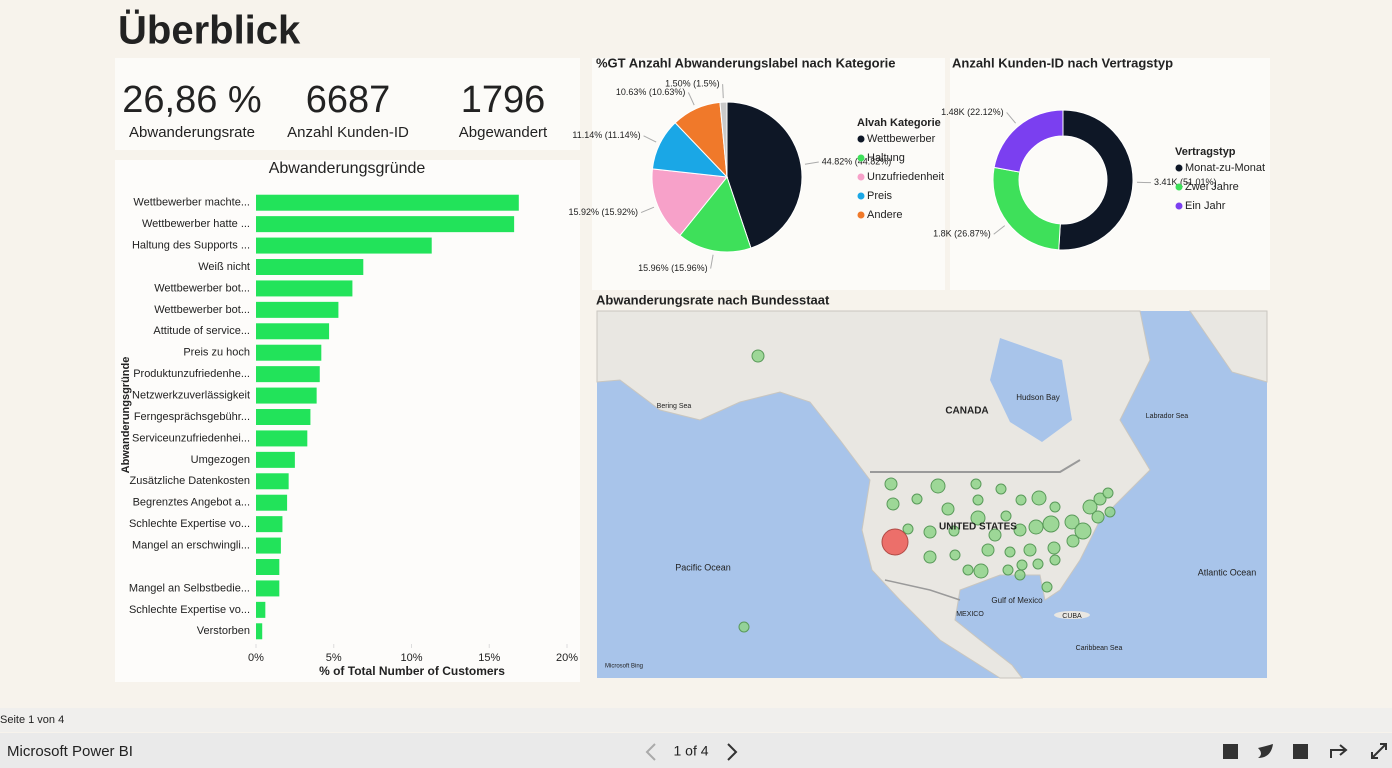  What do you see at coordinates (673, 268) in the screenshot?
I see `data-label: 15.96% (15.96%)` at bounding box center [673, 268].